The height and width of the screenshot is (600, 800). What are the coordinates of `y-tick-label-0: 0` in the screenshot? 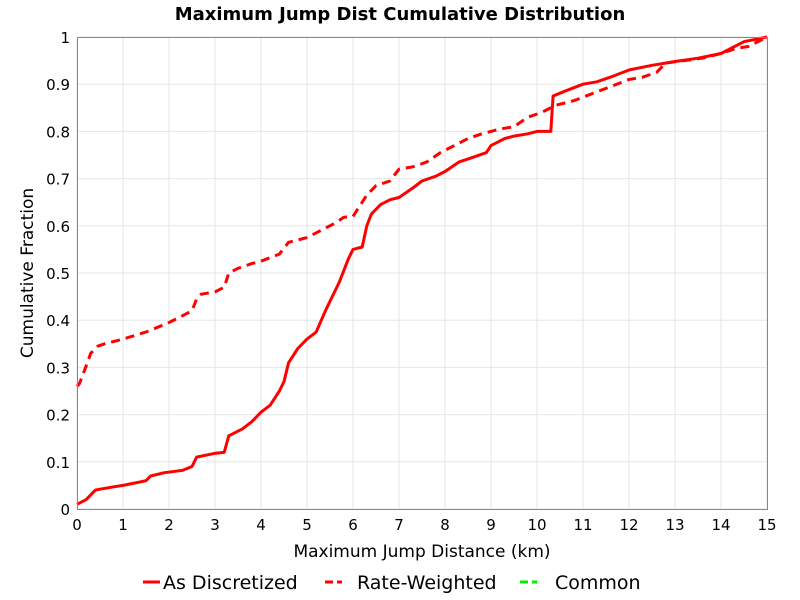 It's located at (65, 510).